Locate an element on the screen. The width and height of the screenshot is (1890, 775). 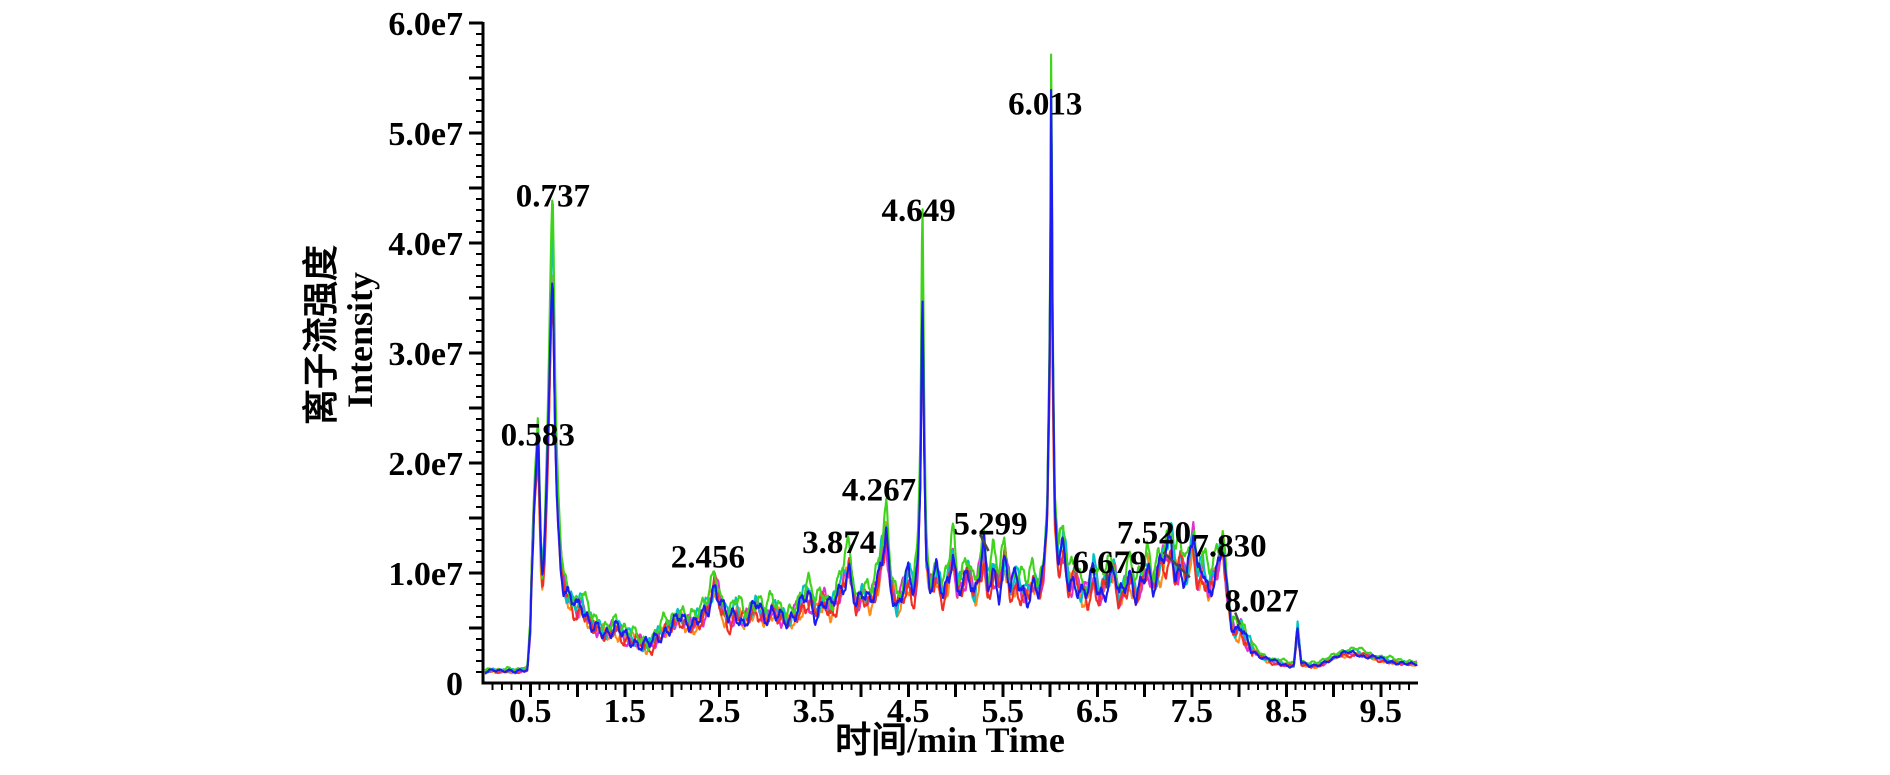
x-tick-label-5.5: 5.5 is located at coordinates (1003, 711).